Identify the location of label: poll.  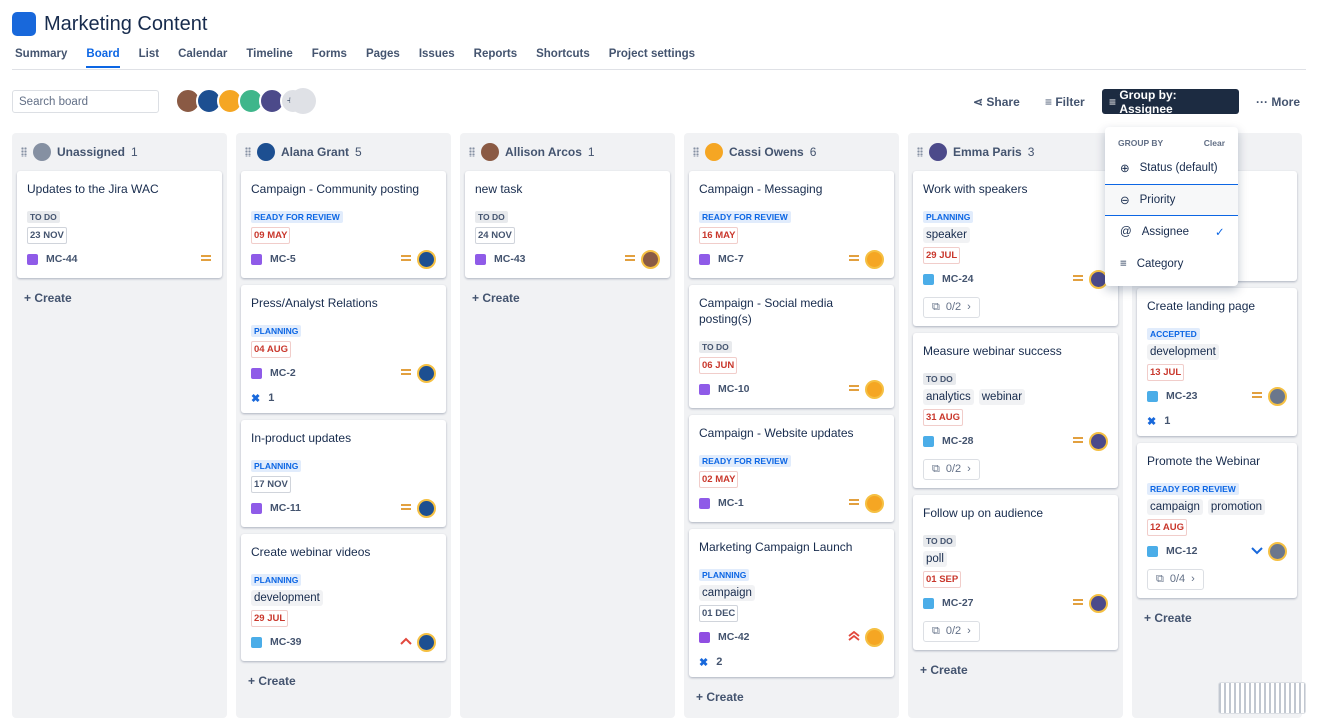
(935, 559).